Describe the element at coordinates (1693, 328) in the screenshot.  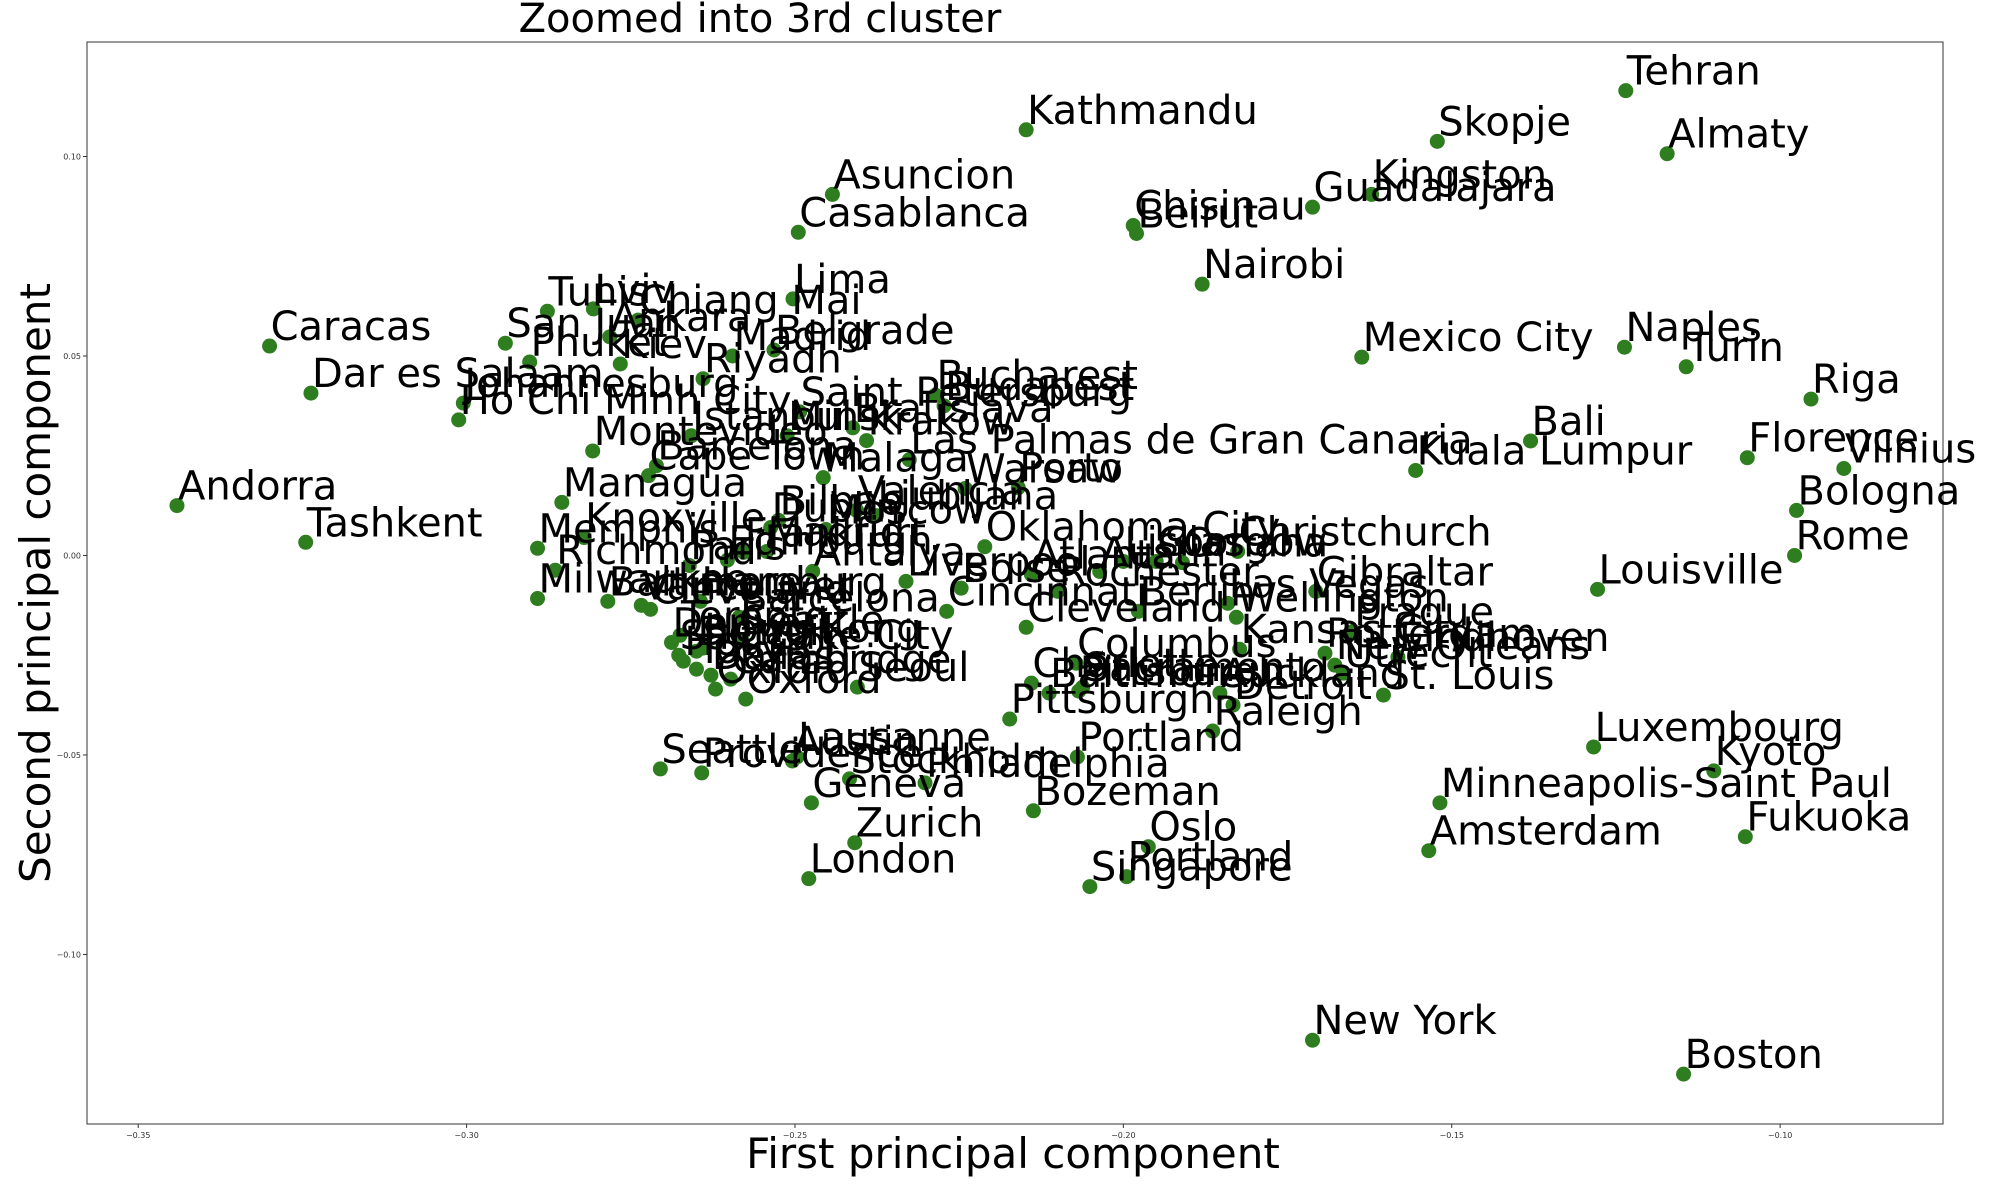
I see `point-label: Naples` at that location.